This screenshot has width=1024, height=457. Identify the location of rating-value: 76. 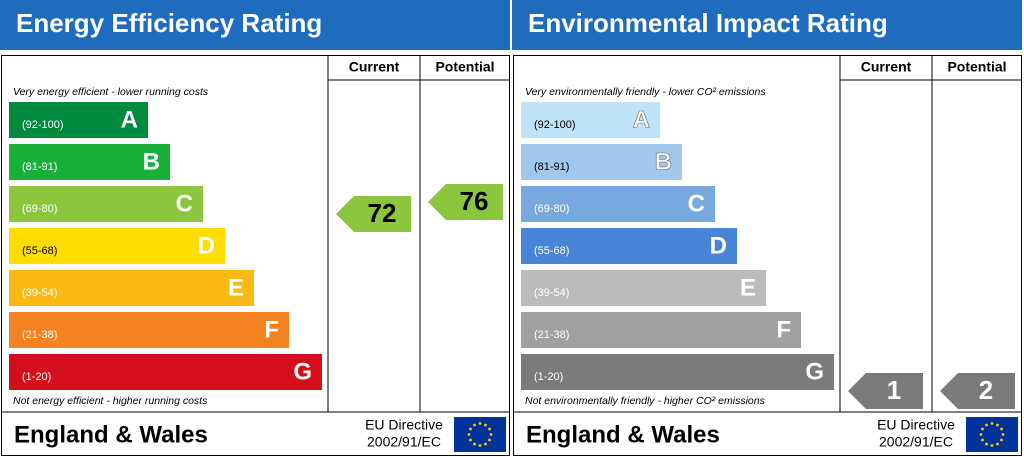
(474, 201).